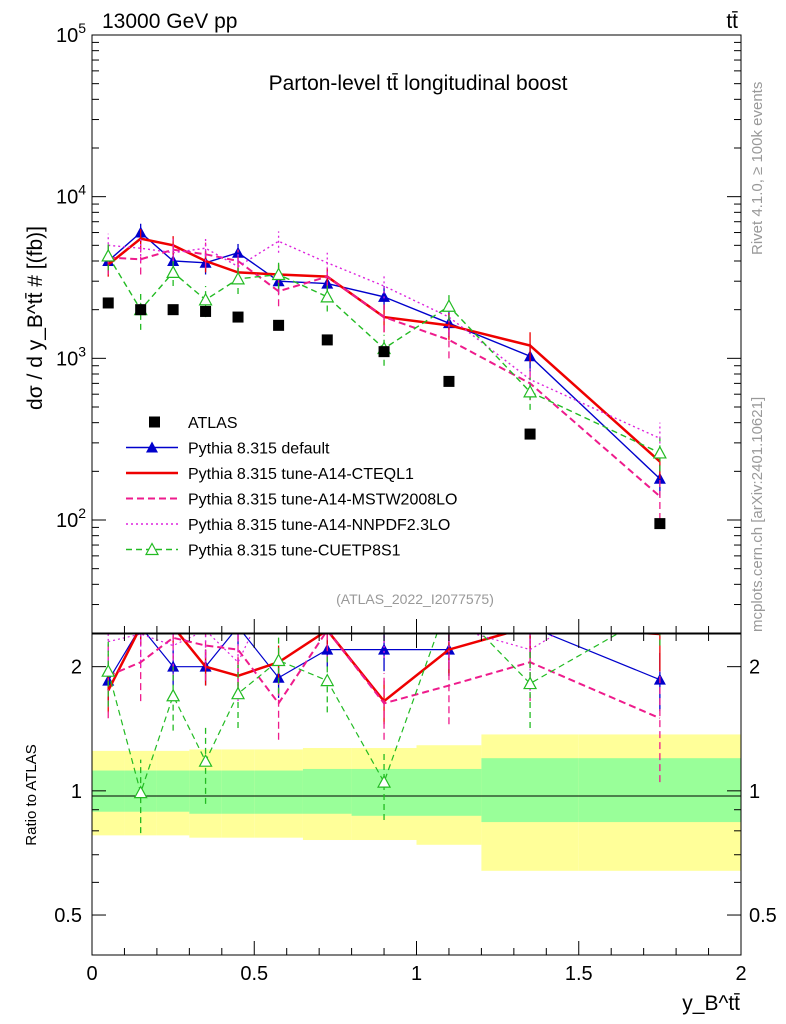  What do you see at coordinates (82, 28) in the screenshot?
I see `main-y-tick-label-exponent: 5` at bounding box center [82, 28].